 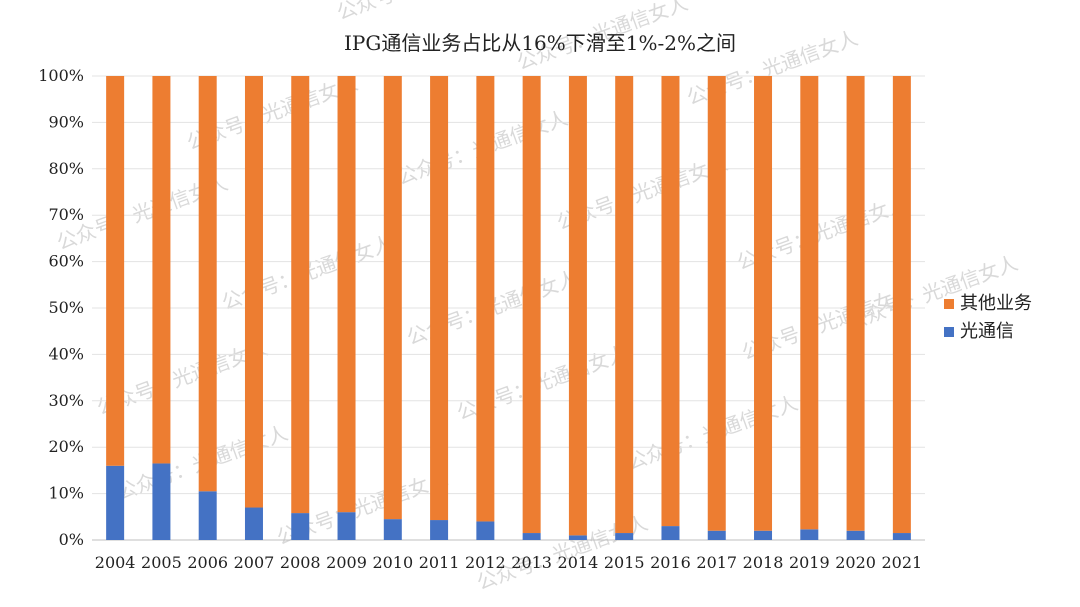 What do you see at coordinates (66, 493) in the screenshot?
I see `y-tick-label: 10%` at bounding box center [66, 493].